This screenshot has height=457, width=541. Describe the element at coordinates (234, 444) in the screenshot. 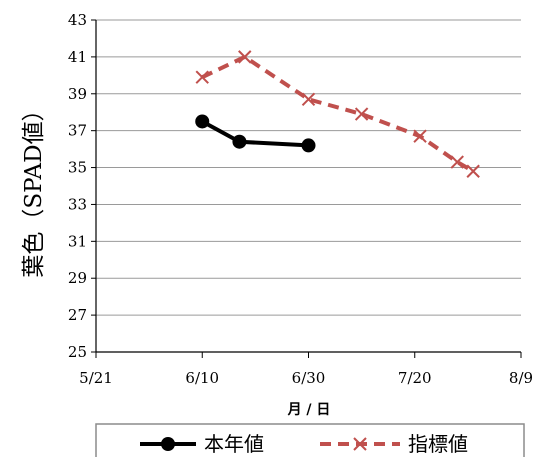

I see `legend-label: 本年値` at that location.